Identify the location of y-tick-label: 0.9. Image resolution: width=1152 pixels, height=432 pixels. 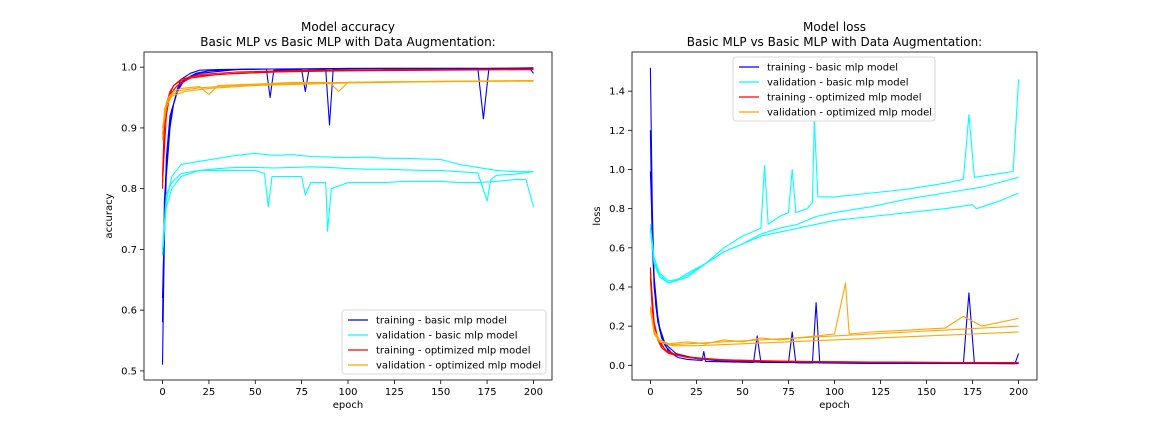
(129, 128).